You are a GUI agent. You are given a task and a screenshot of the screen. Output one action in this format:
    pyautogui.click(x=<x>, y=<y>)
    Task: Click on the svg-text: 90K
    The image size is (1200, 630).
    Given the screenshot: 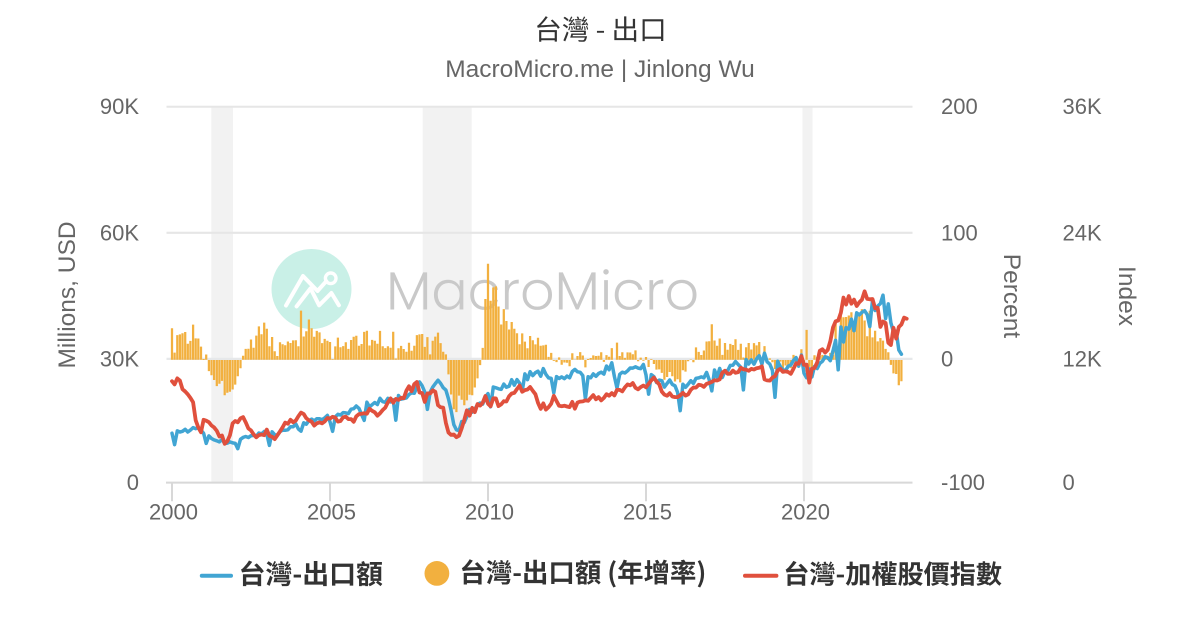 What is the action you would take?
    pyautogui.click(x=119, y=106)
    